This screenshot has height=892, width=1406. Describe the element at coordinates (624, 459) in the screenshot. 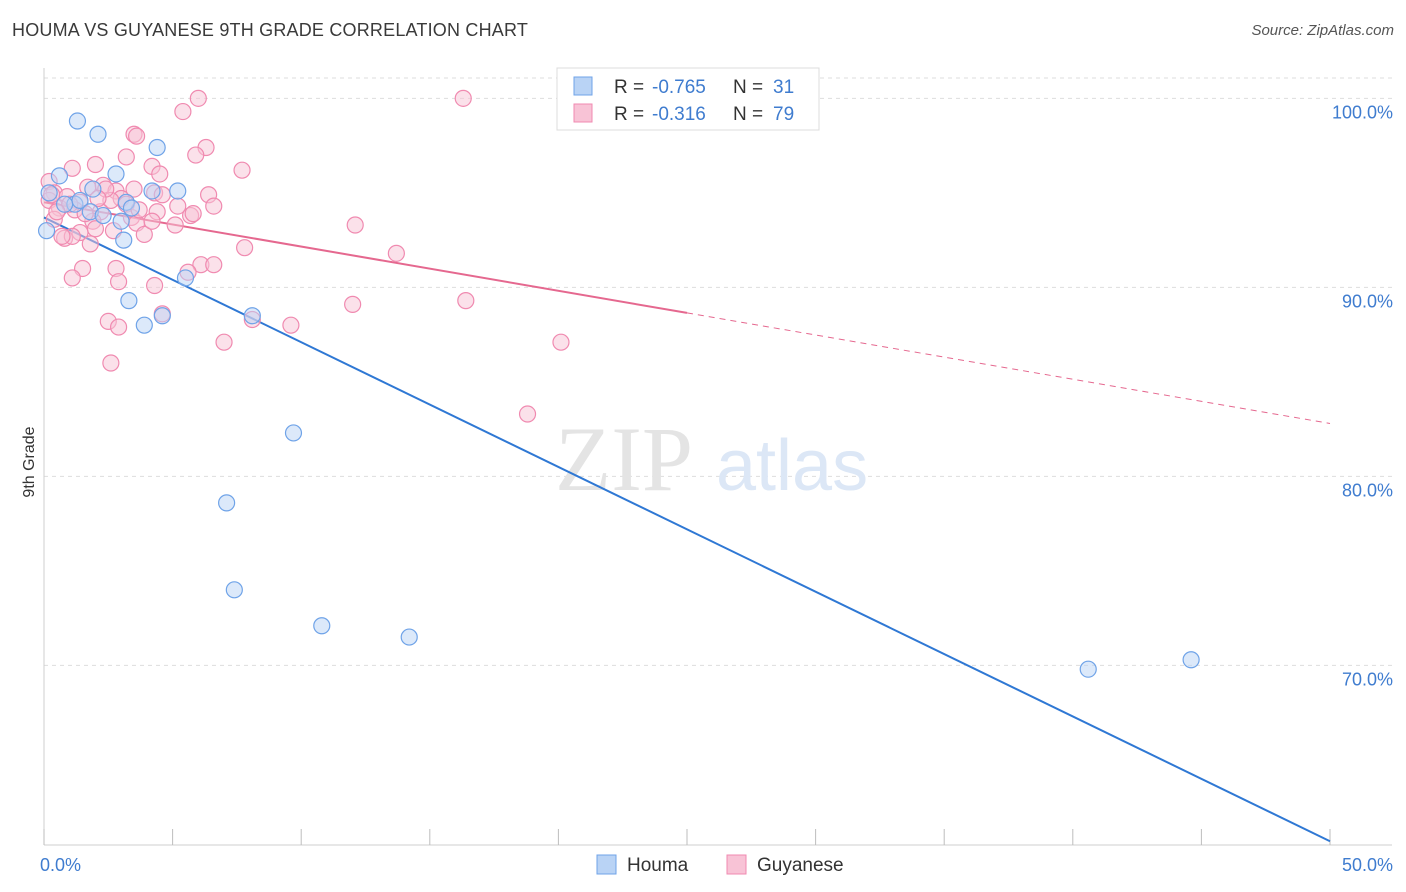

I see `watermark-zip: ZIP` at that location.